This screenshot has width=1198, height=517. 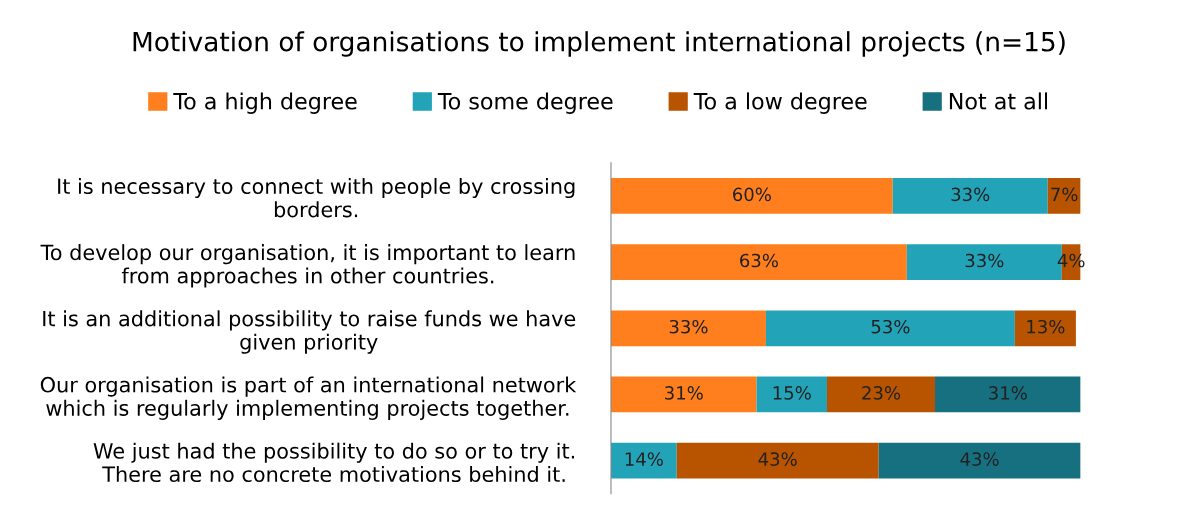 I want to click on data-label: 53%, so click(x=890, y=326).